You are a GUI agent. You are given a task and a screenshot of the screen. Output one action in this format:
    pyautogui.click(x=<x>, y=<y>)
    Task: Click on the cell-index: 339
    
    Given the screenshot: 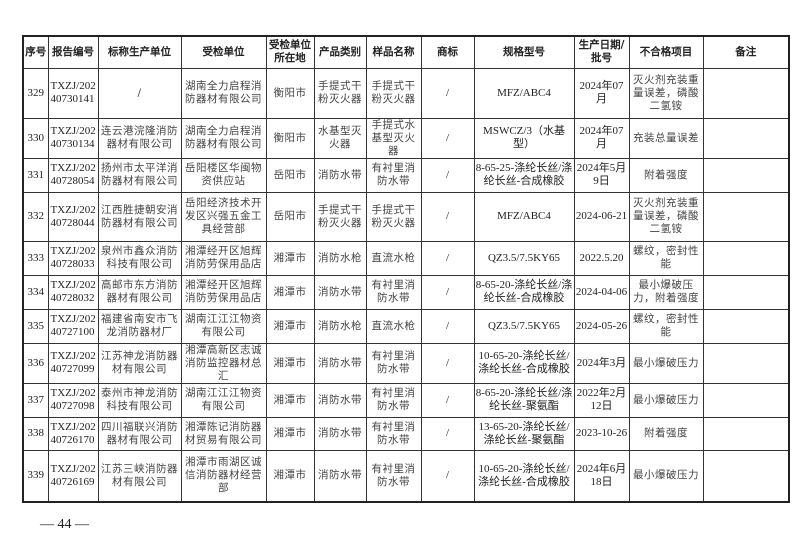 What is the action you would take?
    pyautogui.click(x=35, y=476)
    